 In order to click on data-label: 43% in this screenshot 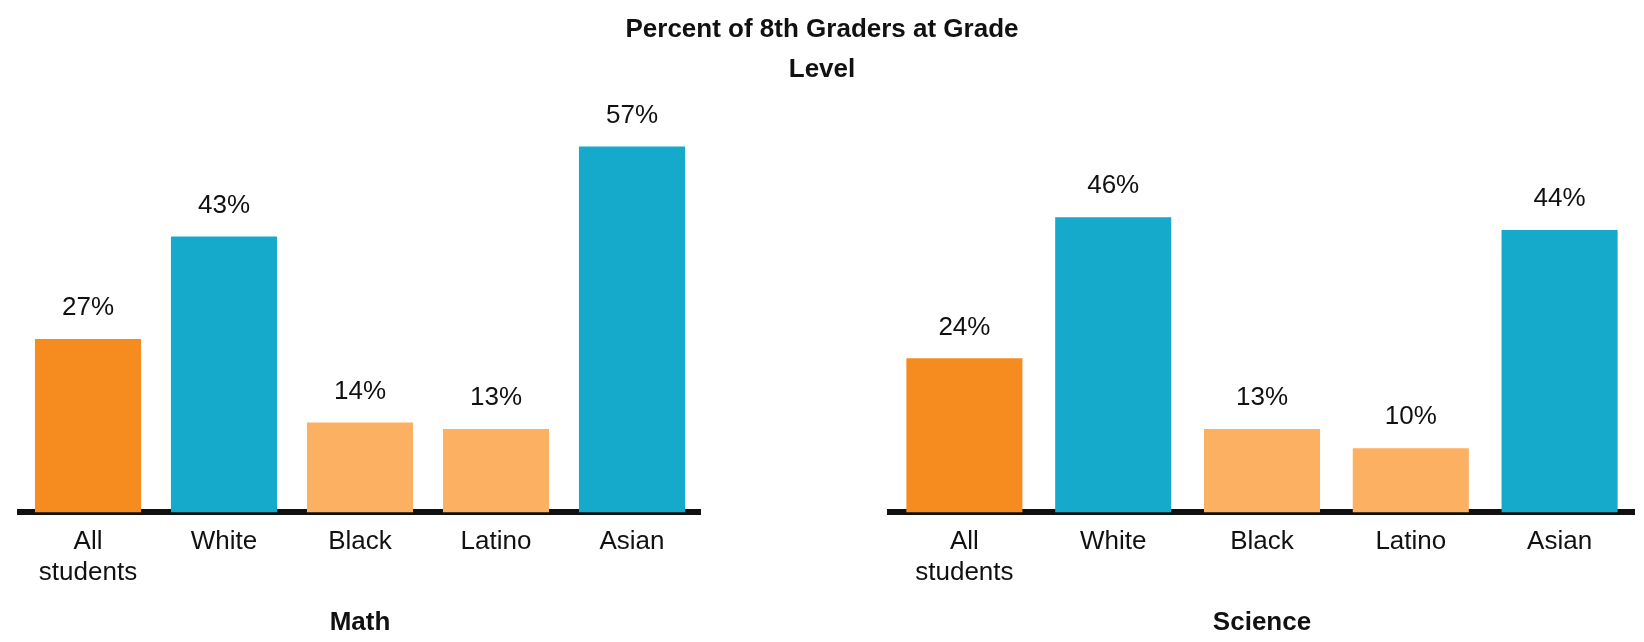, I will do `click(224, 203)`.